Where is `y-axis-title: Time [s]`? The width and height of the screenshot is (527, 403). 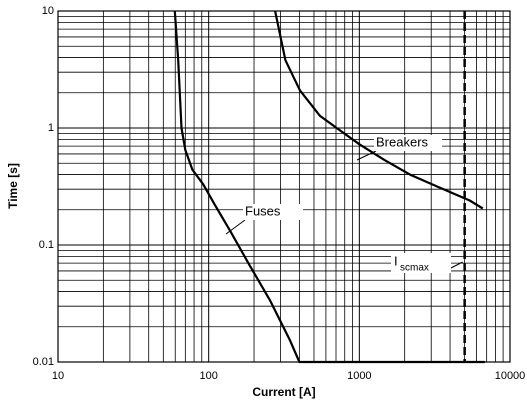 y-axis-title: Time [s] is located at coordinates (13, 186).